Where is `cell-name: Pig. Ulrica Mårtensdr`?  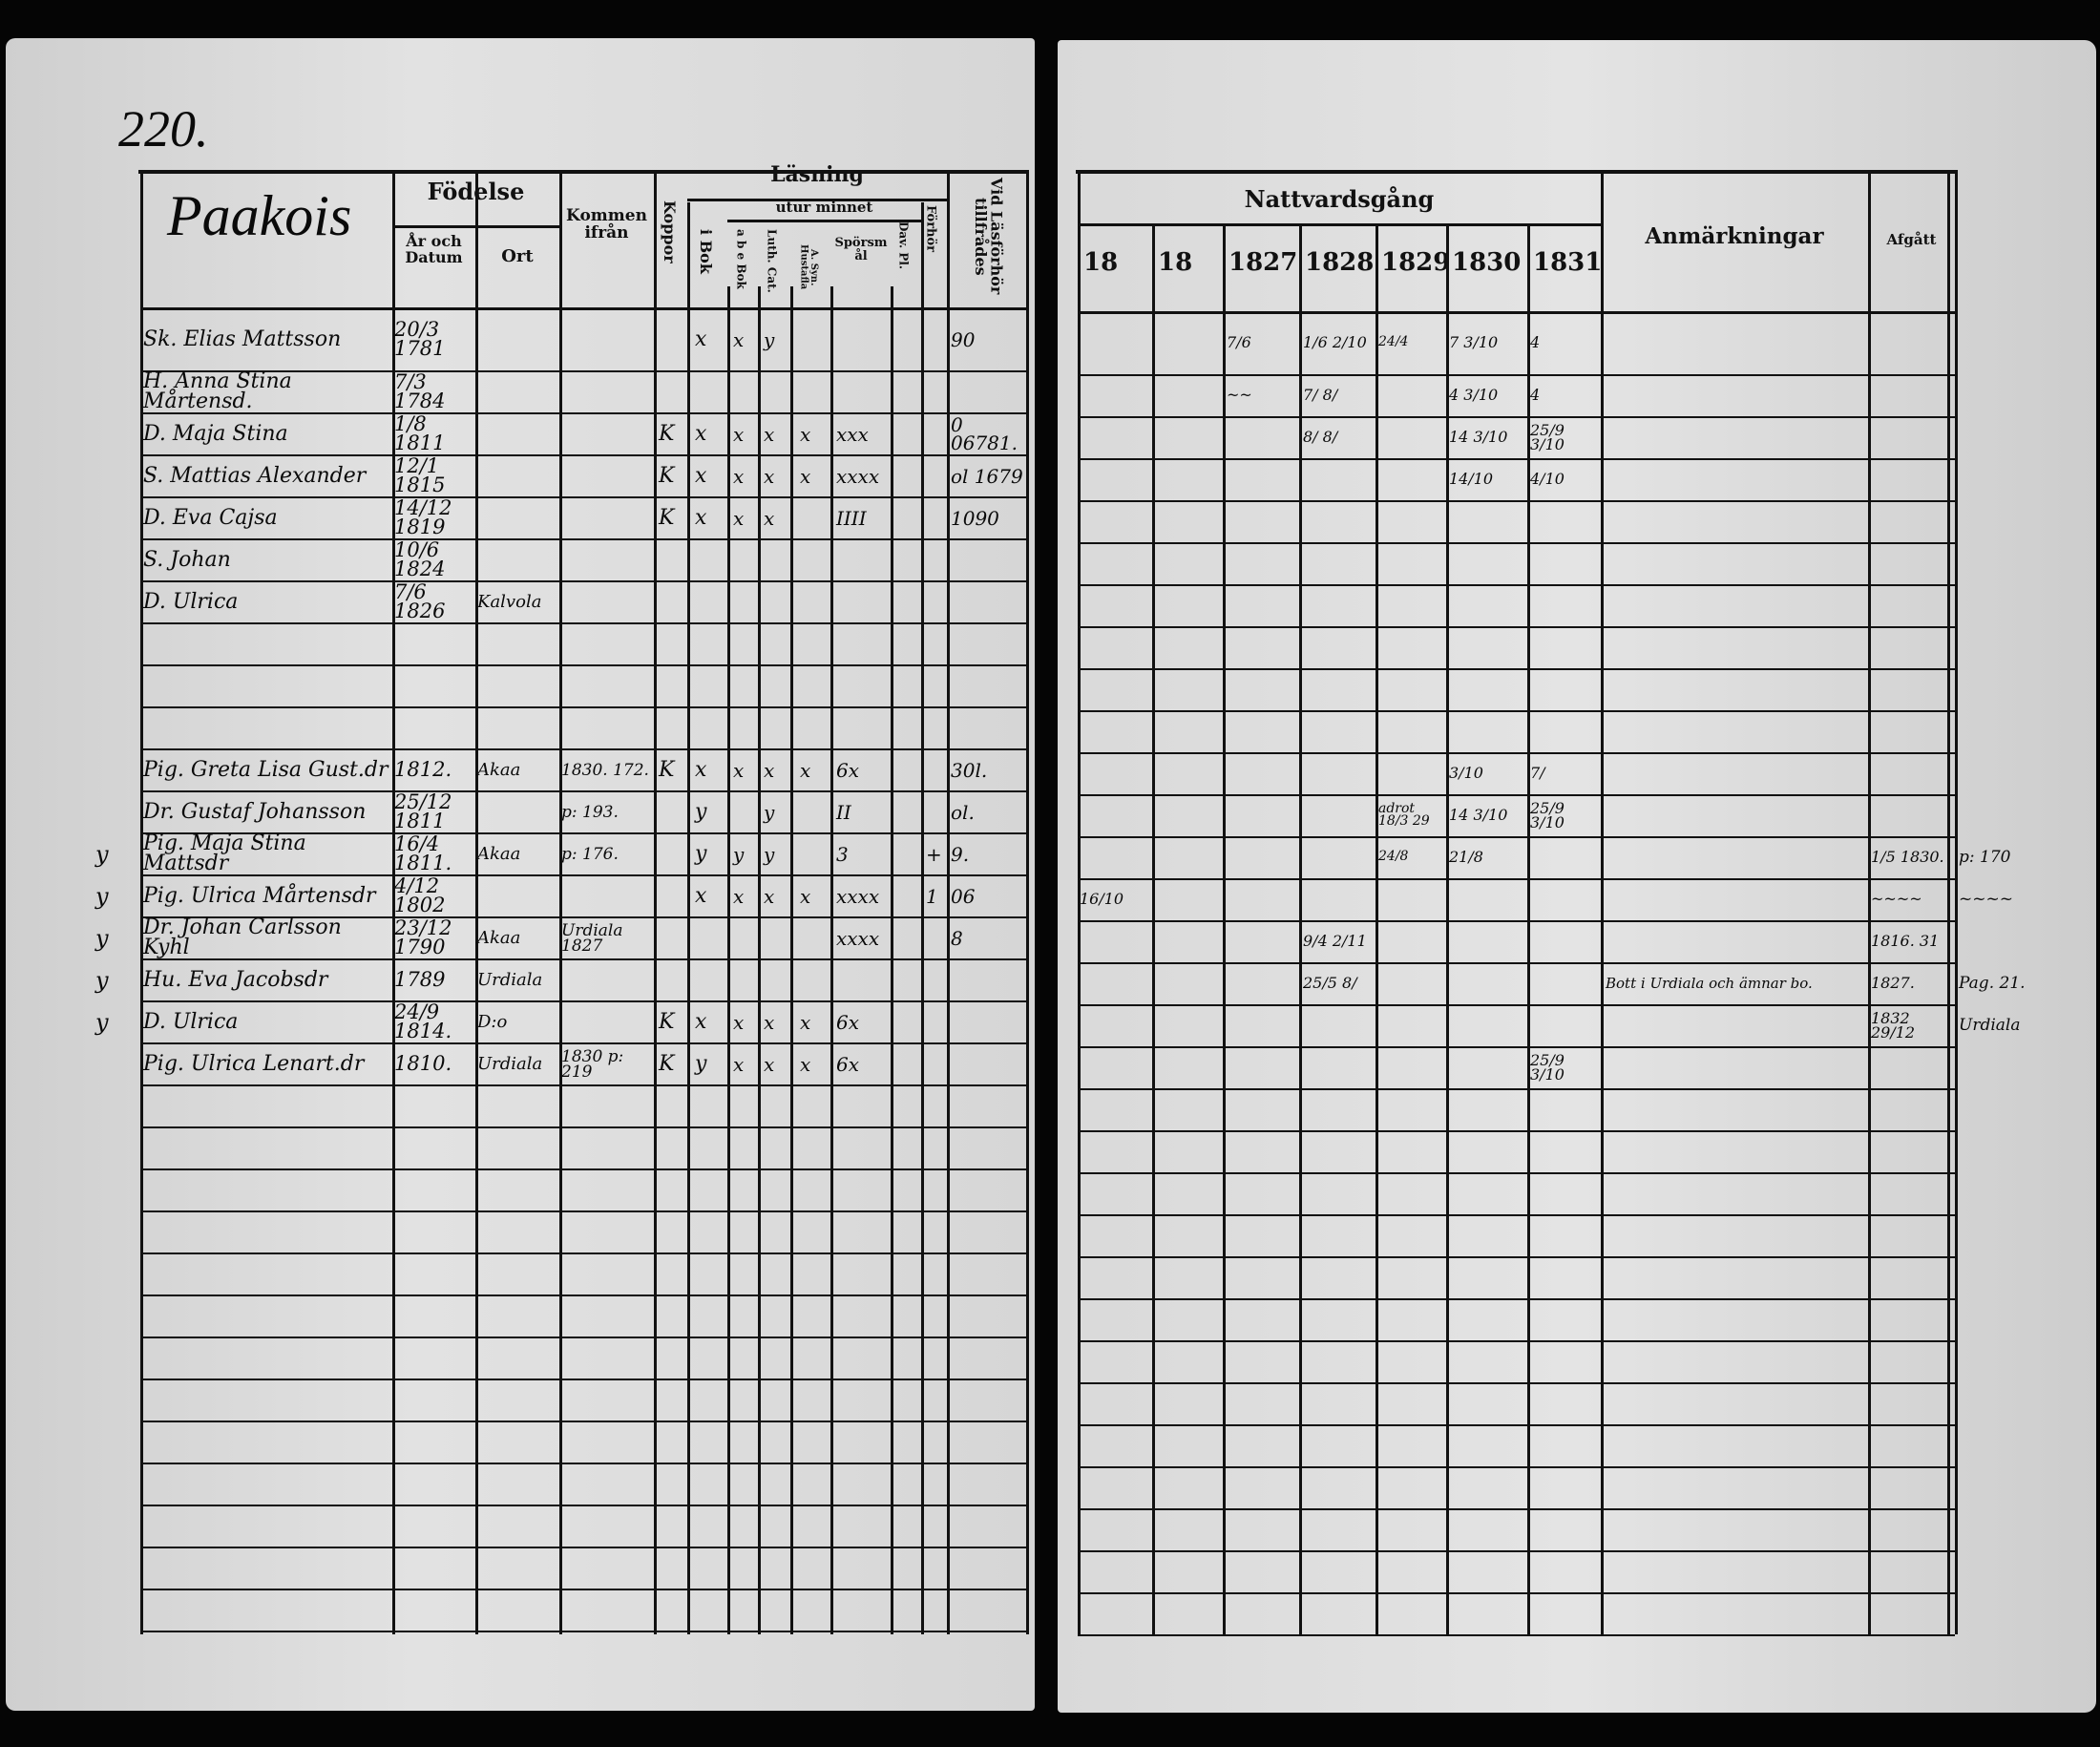
cell-name: Pig. Ulrica Mårtensdr is located at coordinates (260, 895).